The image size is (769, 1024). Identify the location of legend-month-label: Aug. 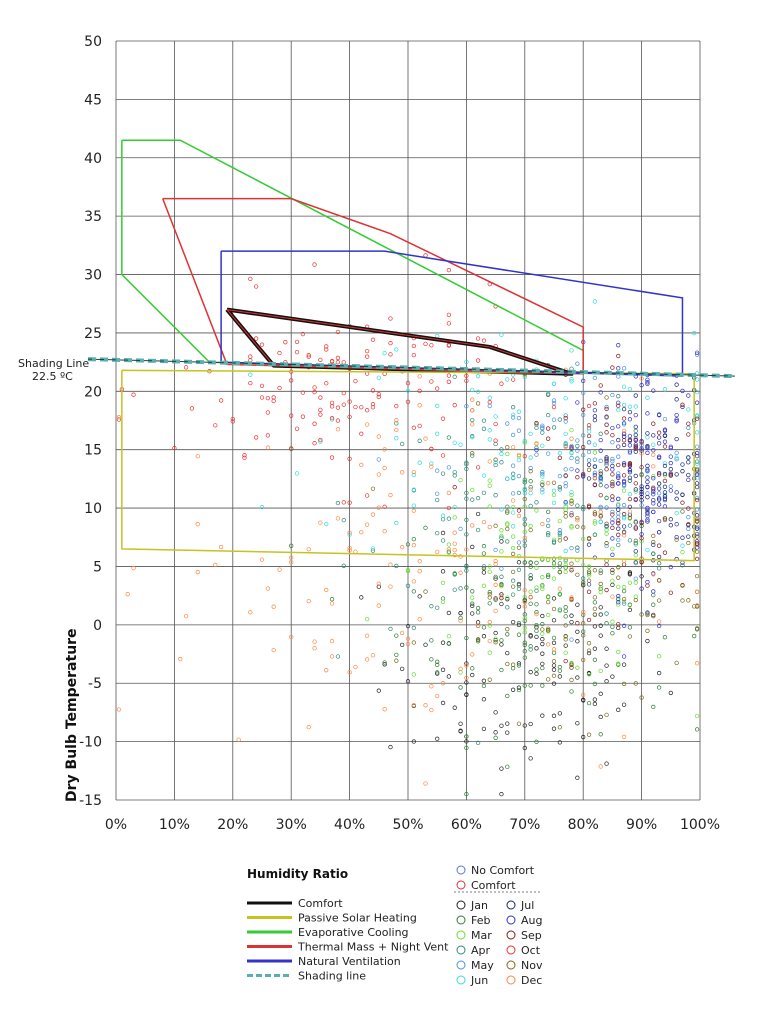
(531, 920).